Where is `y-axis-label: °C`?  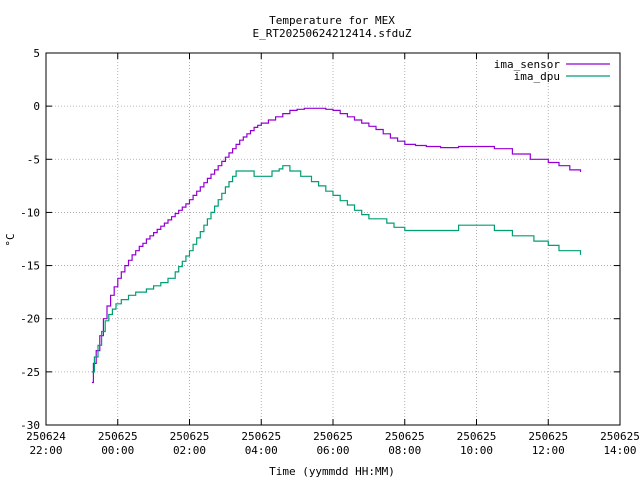
y-axis-label: °C is located at coordinates (10, 239).